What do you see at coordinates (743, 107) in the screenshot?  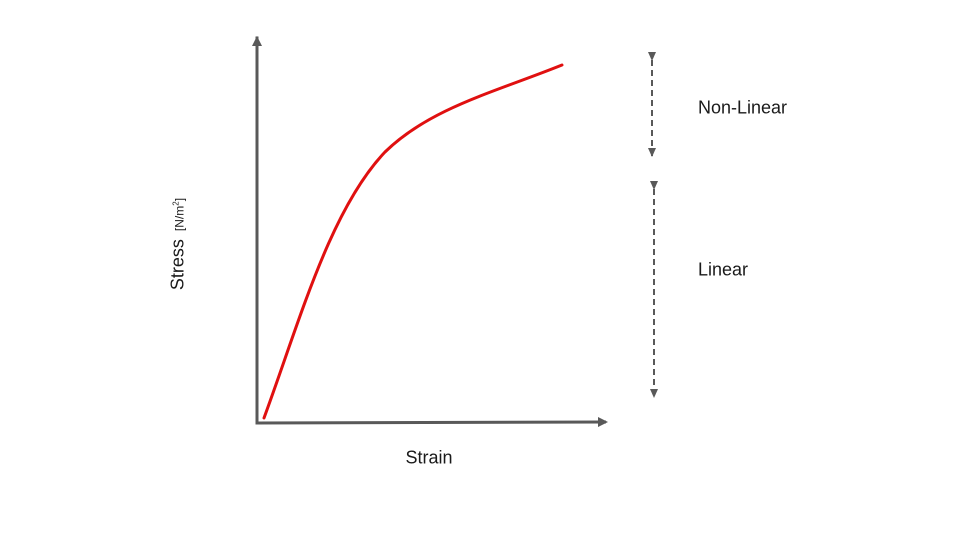 I see `nonlinear-region-label: Non-Linear` at bounding box center [743, 107].